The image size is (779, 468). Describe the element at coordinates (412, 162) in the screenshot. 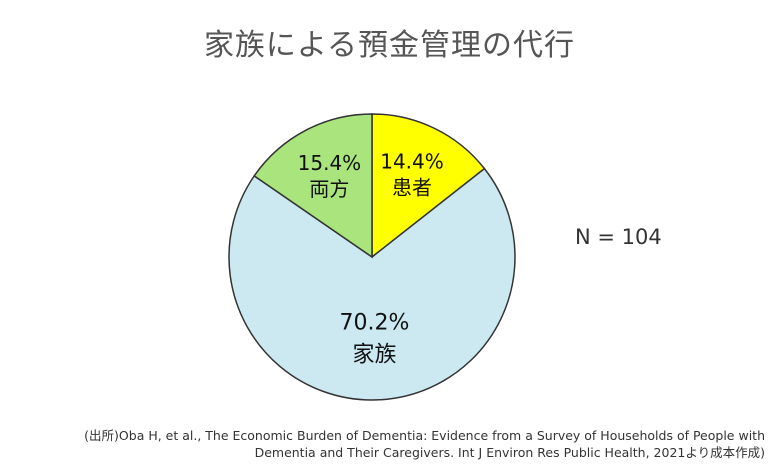

I see `slice-value-label-patient: 14.4%` at that location.